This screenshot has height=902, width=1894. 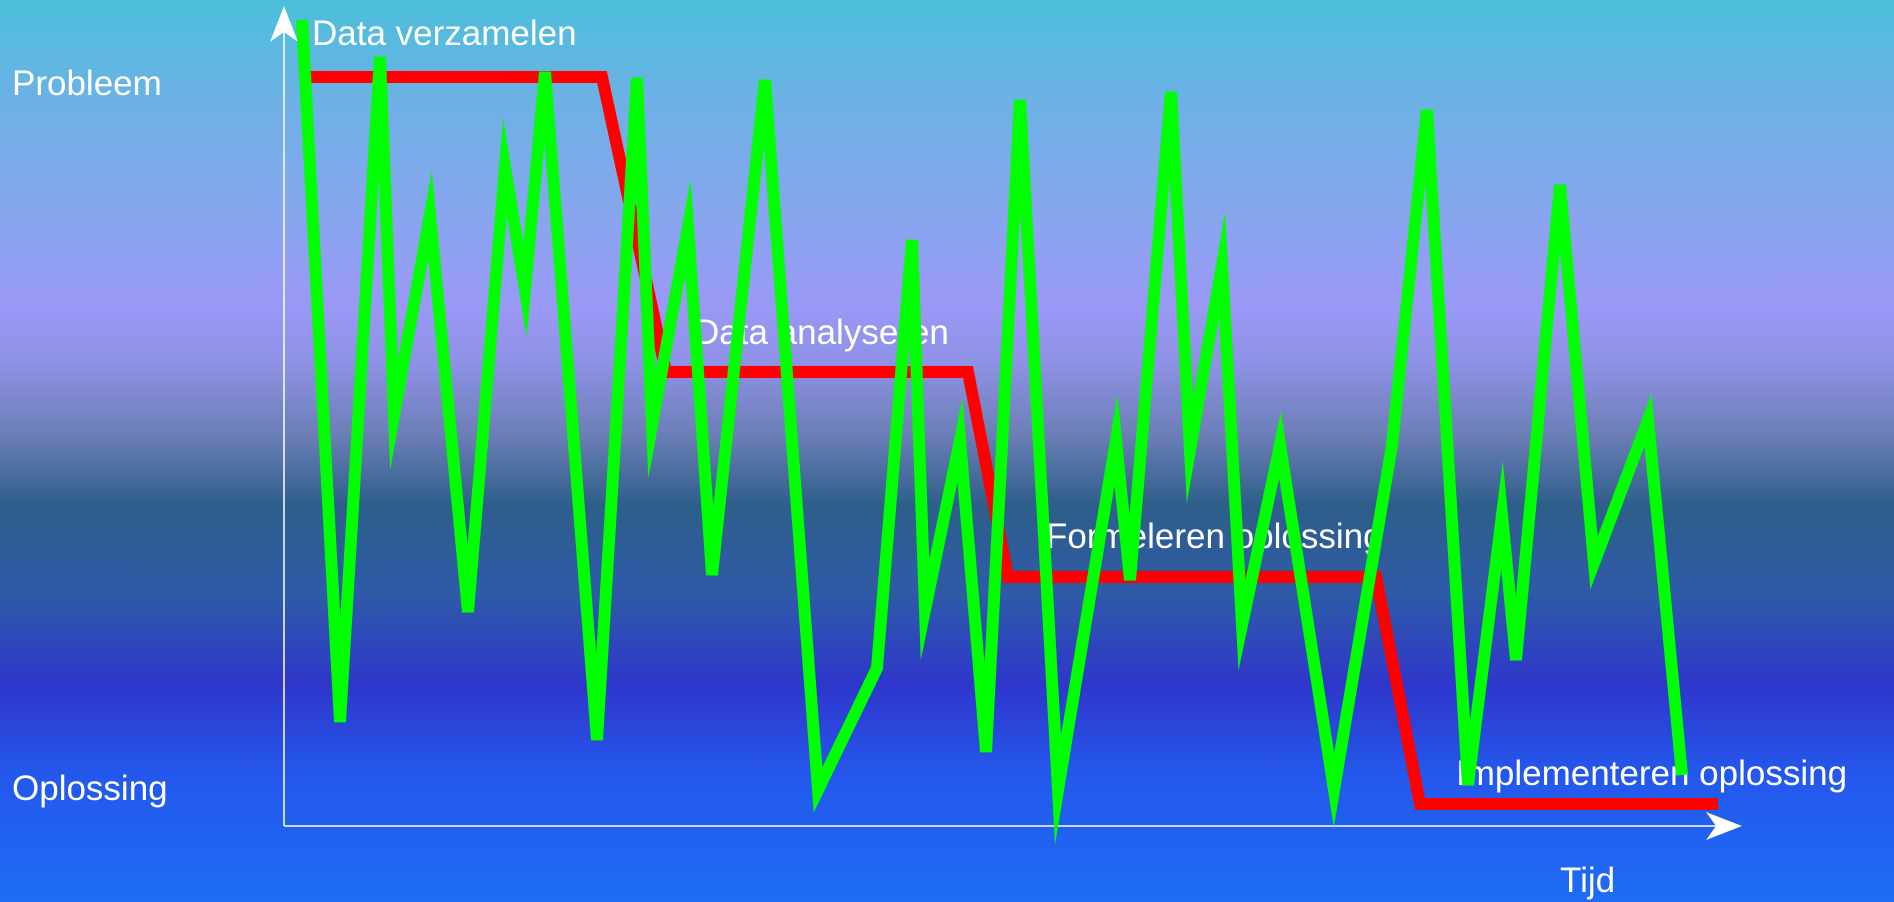 What do you see at coordinates (90, 788) in the screenshot?
I see `label-solution: Oplossing` at bounding box center [90, 788].